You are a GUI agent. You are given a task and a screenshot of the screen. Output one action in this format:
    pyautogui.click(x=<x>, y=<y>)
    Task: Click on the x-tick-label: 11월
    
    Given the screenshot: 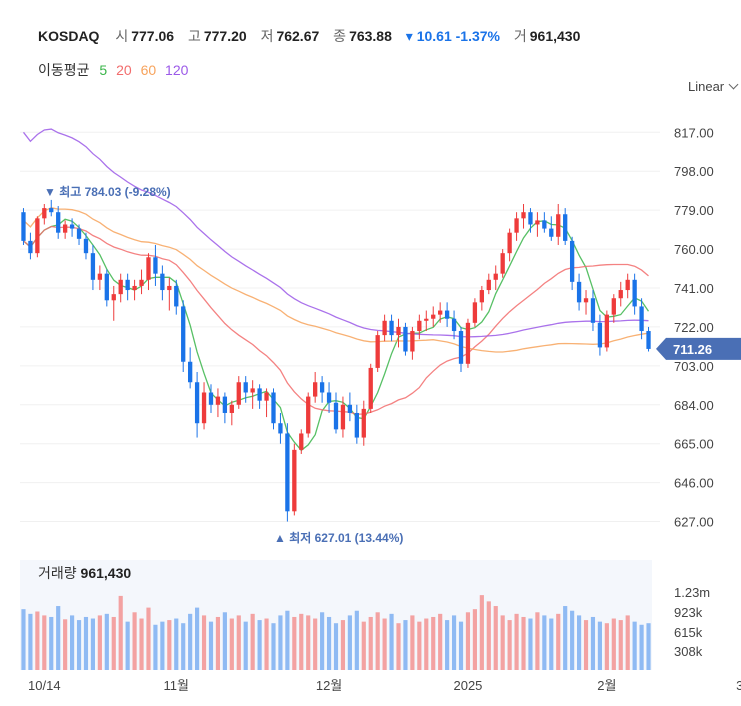 What is the action you would take?
    pyautogui.click(x=176, y=685)
    